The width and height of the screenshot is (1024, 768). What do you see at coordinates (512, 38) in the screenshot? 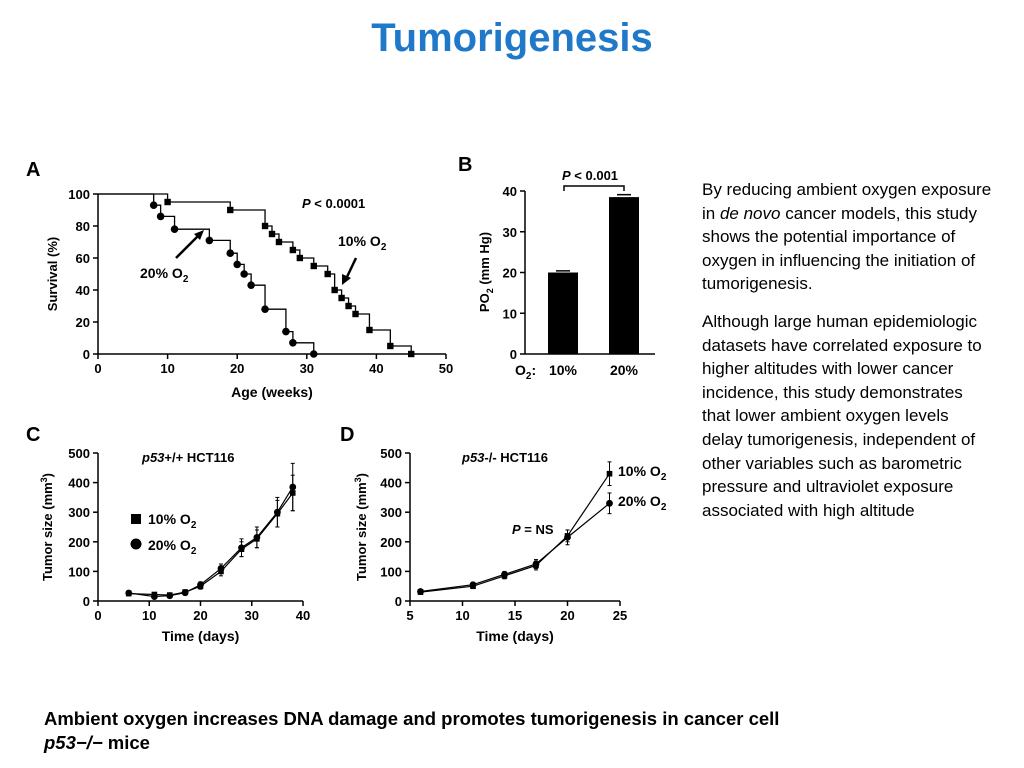
I see `page-title: Tumorigenesis` at bounding box center [512, 38].